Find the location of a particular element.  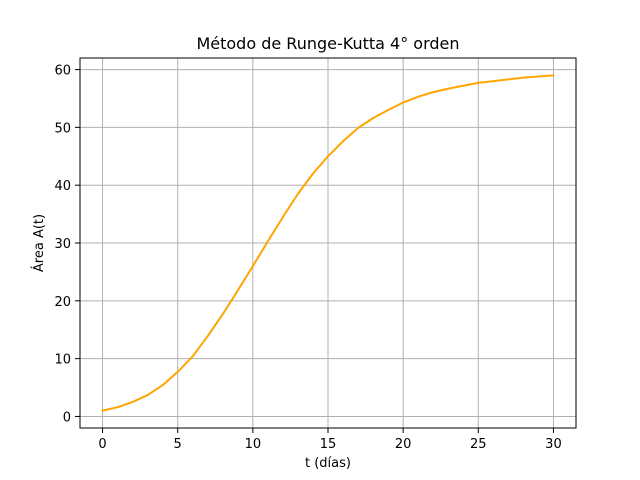

x-tick-label: 0 is located at coordinates (102, 444).